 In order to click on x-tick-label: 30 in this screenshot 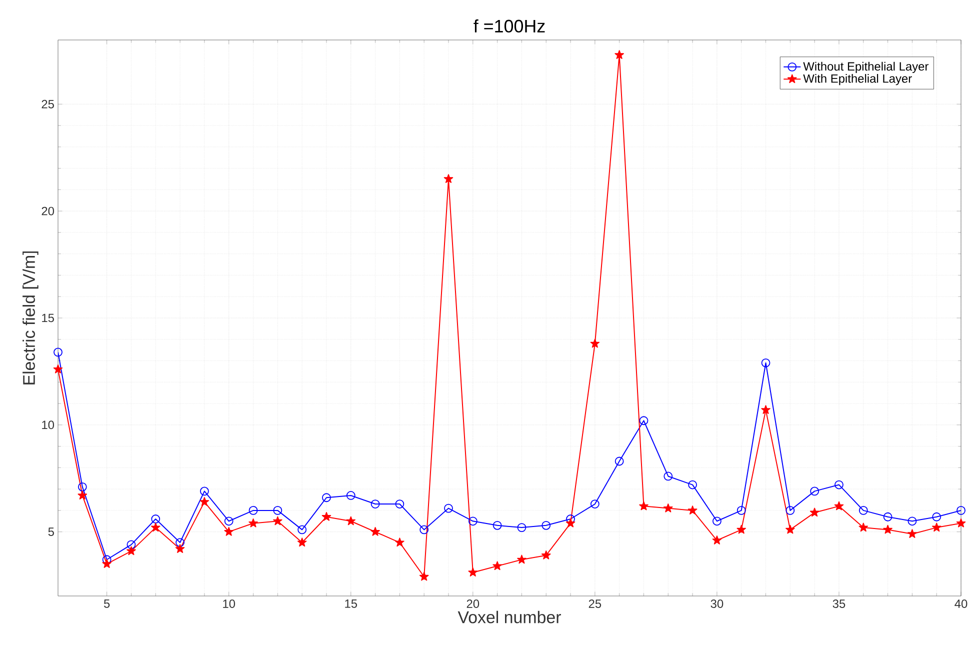, I will do `click(717, 604)`.